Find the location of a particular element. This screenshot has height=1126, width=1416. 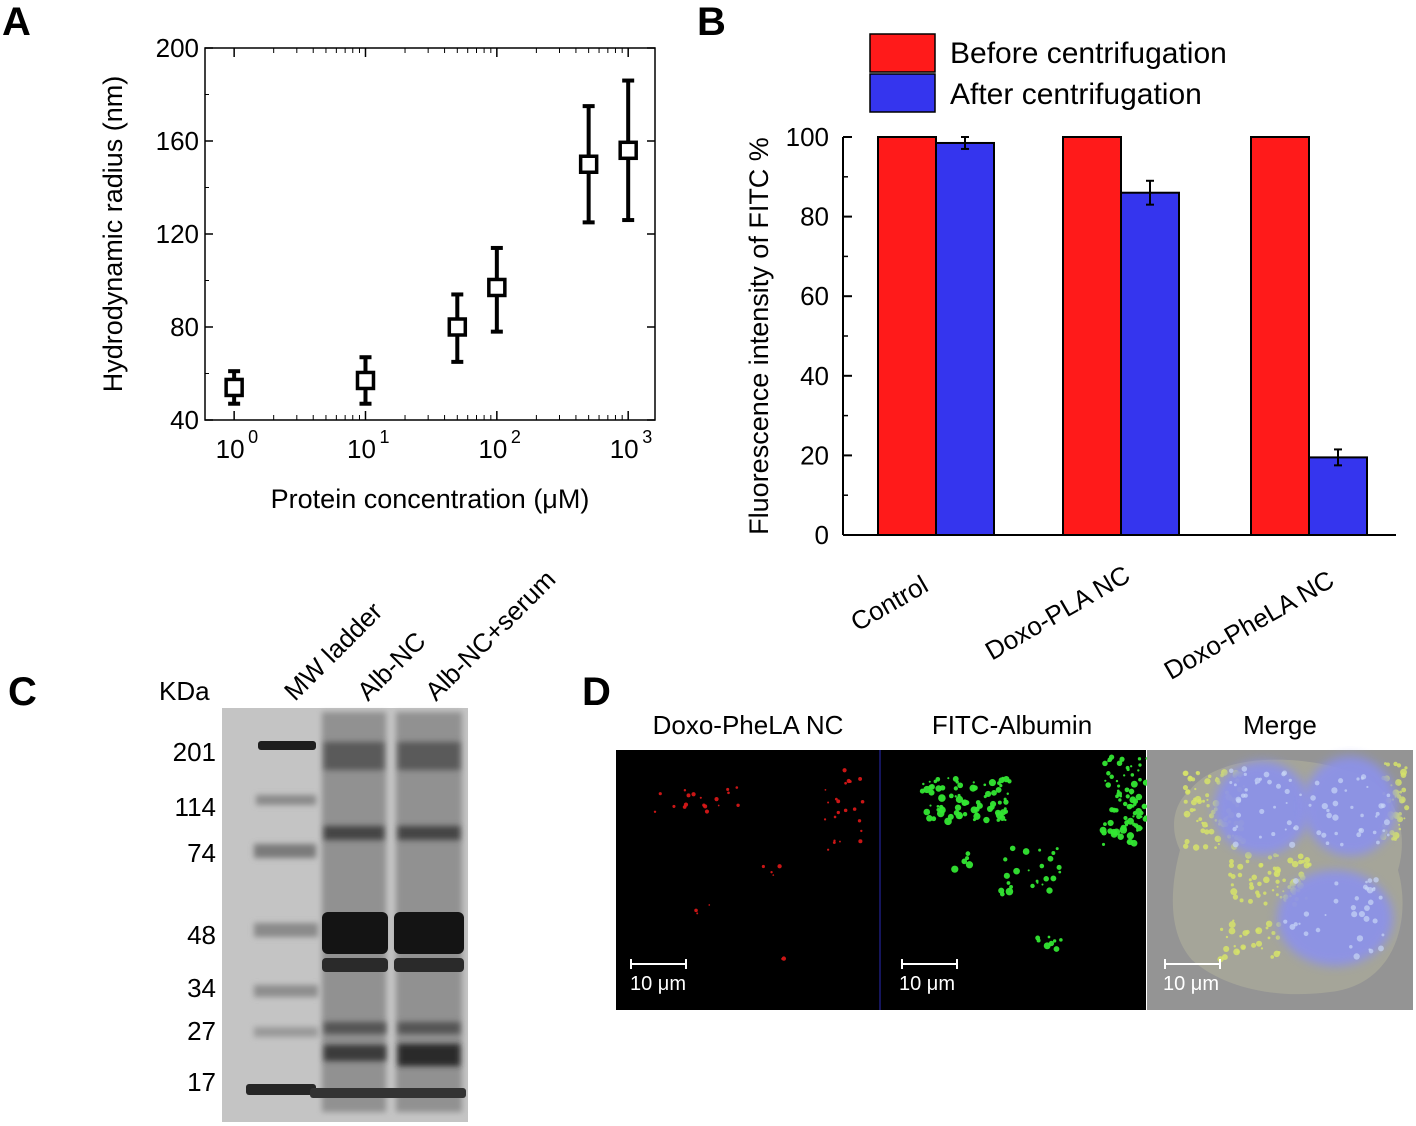

panel-b-x-tick-label: Doxo-PLA NC is located at coordinates (1057, 612).